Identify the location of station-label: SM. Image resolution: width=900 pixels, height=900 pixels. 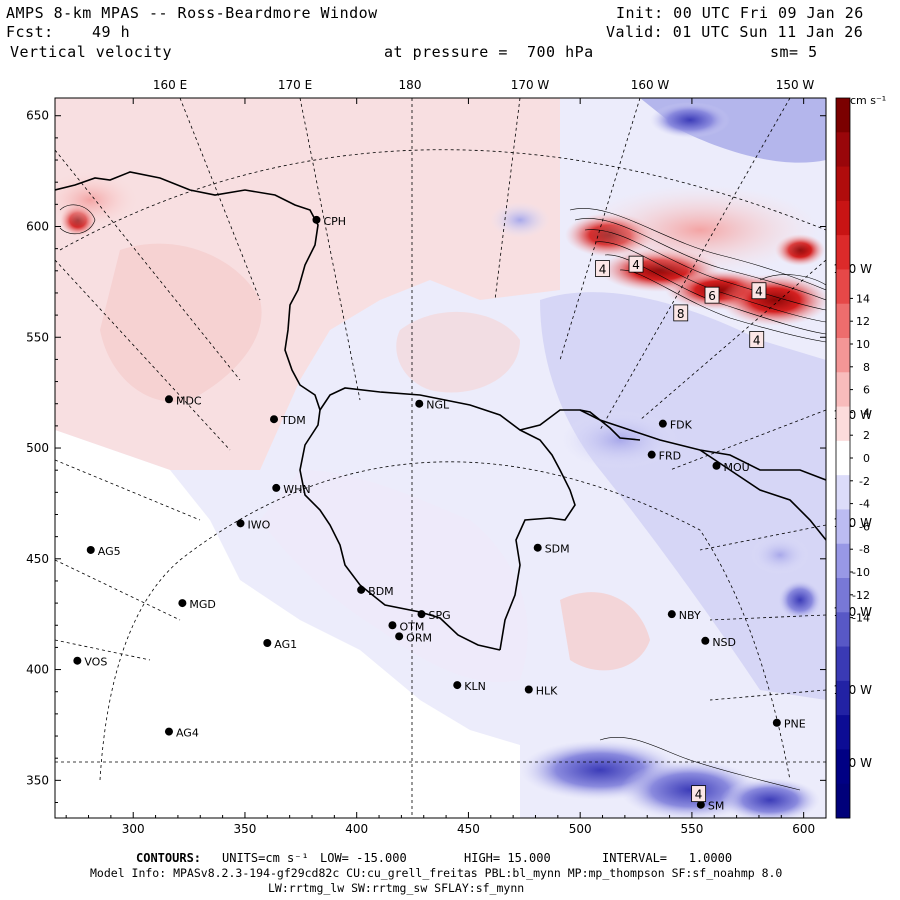
(716, 806).